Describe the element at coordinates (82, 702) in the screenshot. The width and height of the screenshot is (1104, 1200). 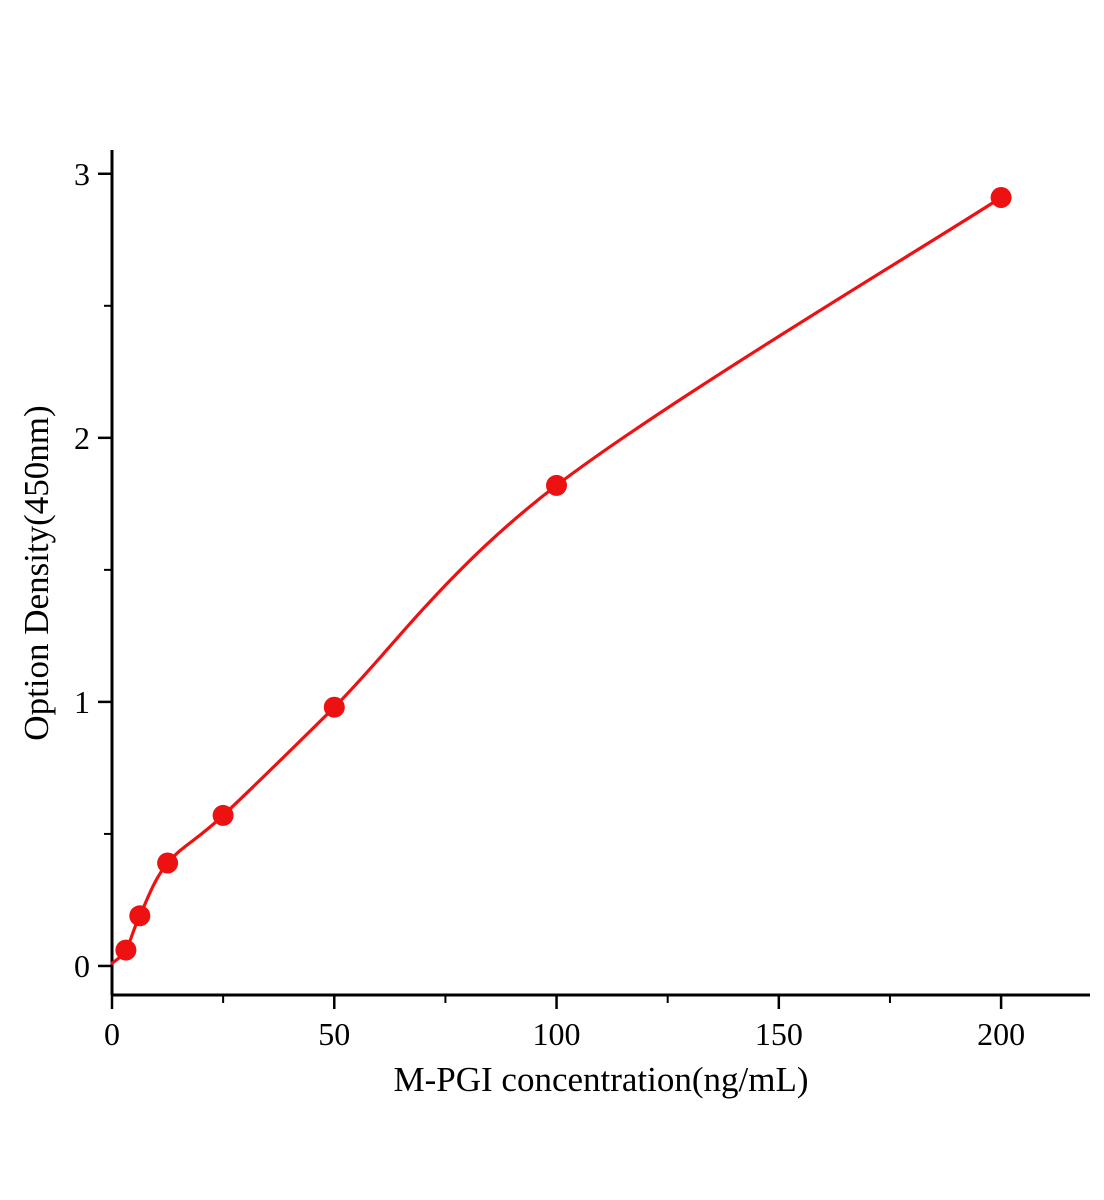
I see `y-tick-label: 1` at that location.